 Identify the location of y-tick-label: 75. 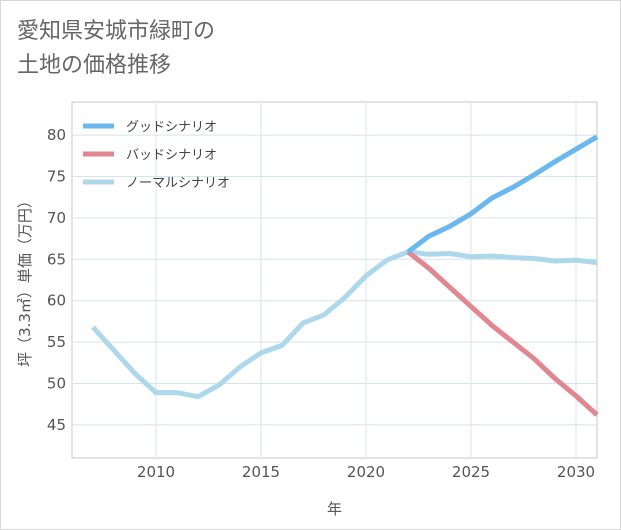
(56, 177).